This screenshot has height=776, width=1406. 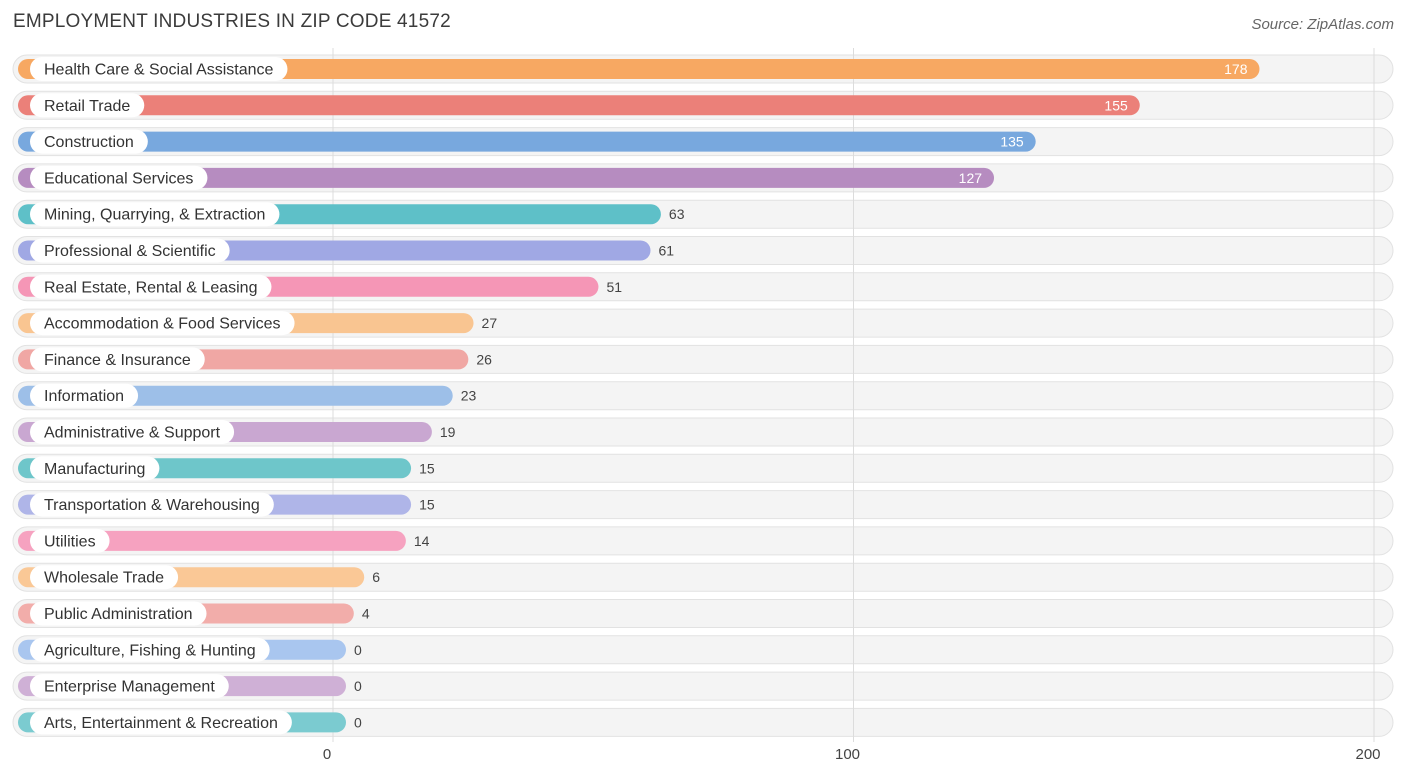 I want to click on category-label: Transportation & Warehousing, so click(x=152, y=505).